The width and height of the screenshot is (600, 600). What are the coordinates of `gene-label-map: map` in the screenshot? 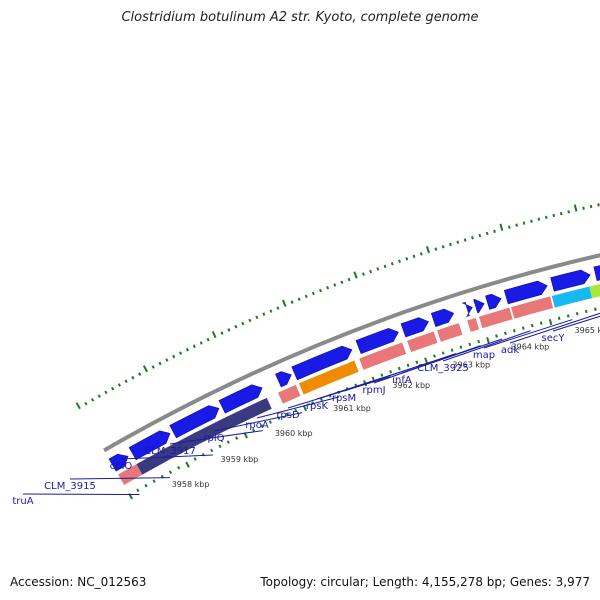 It's located at (484, 355).